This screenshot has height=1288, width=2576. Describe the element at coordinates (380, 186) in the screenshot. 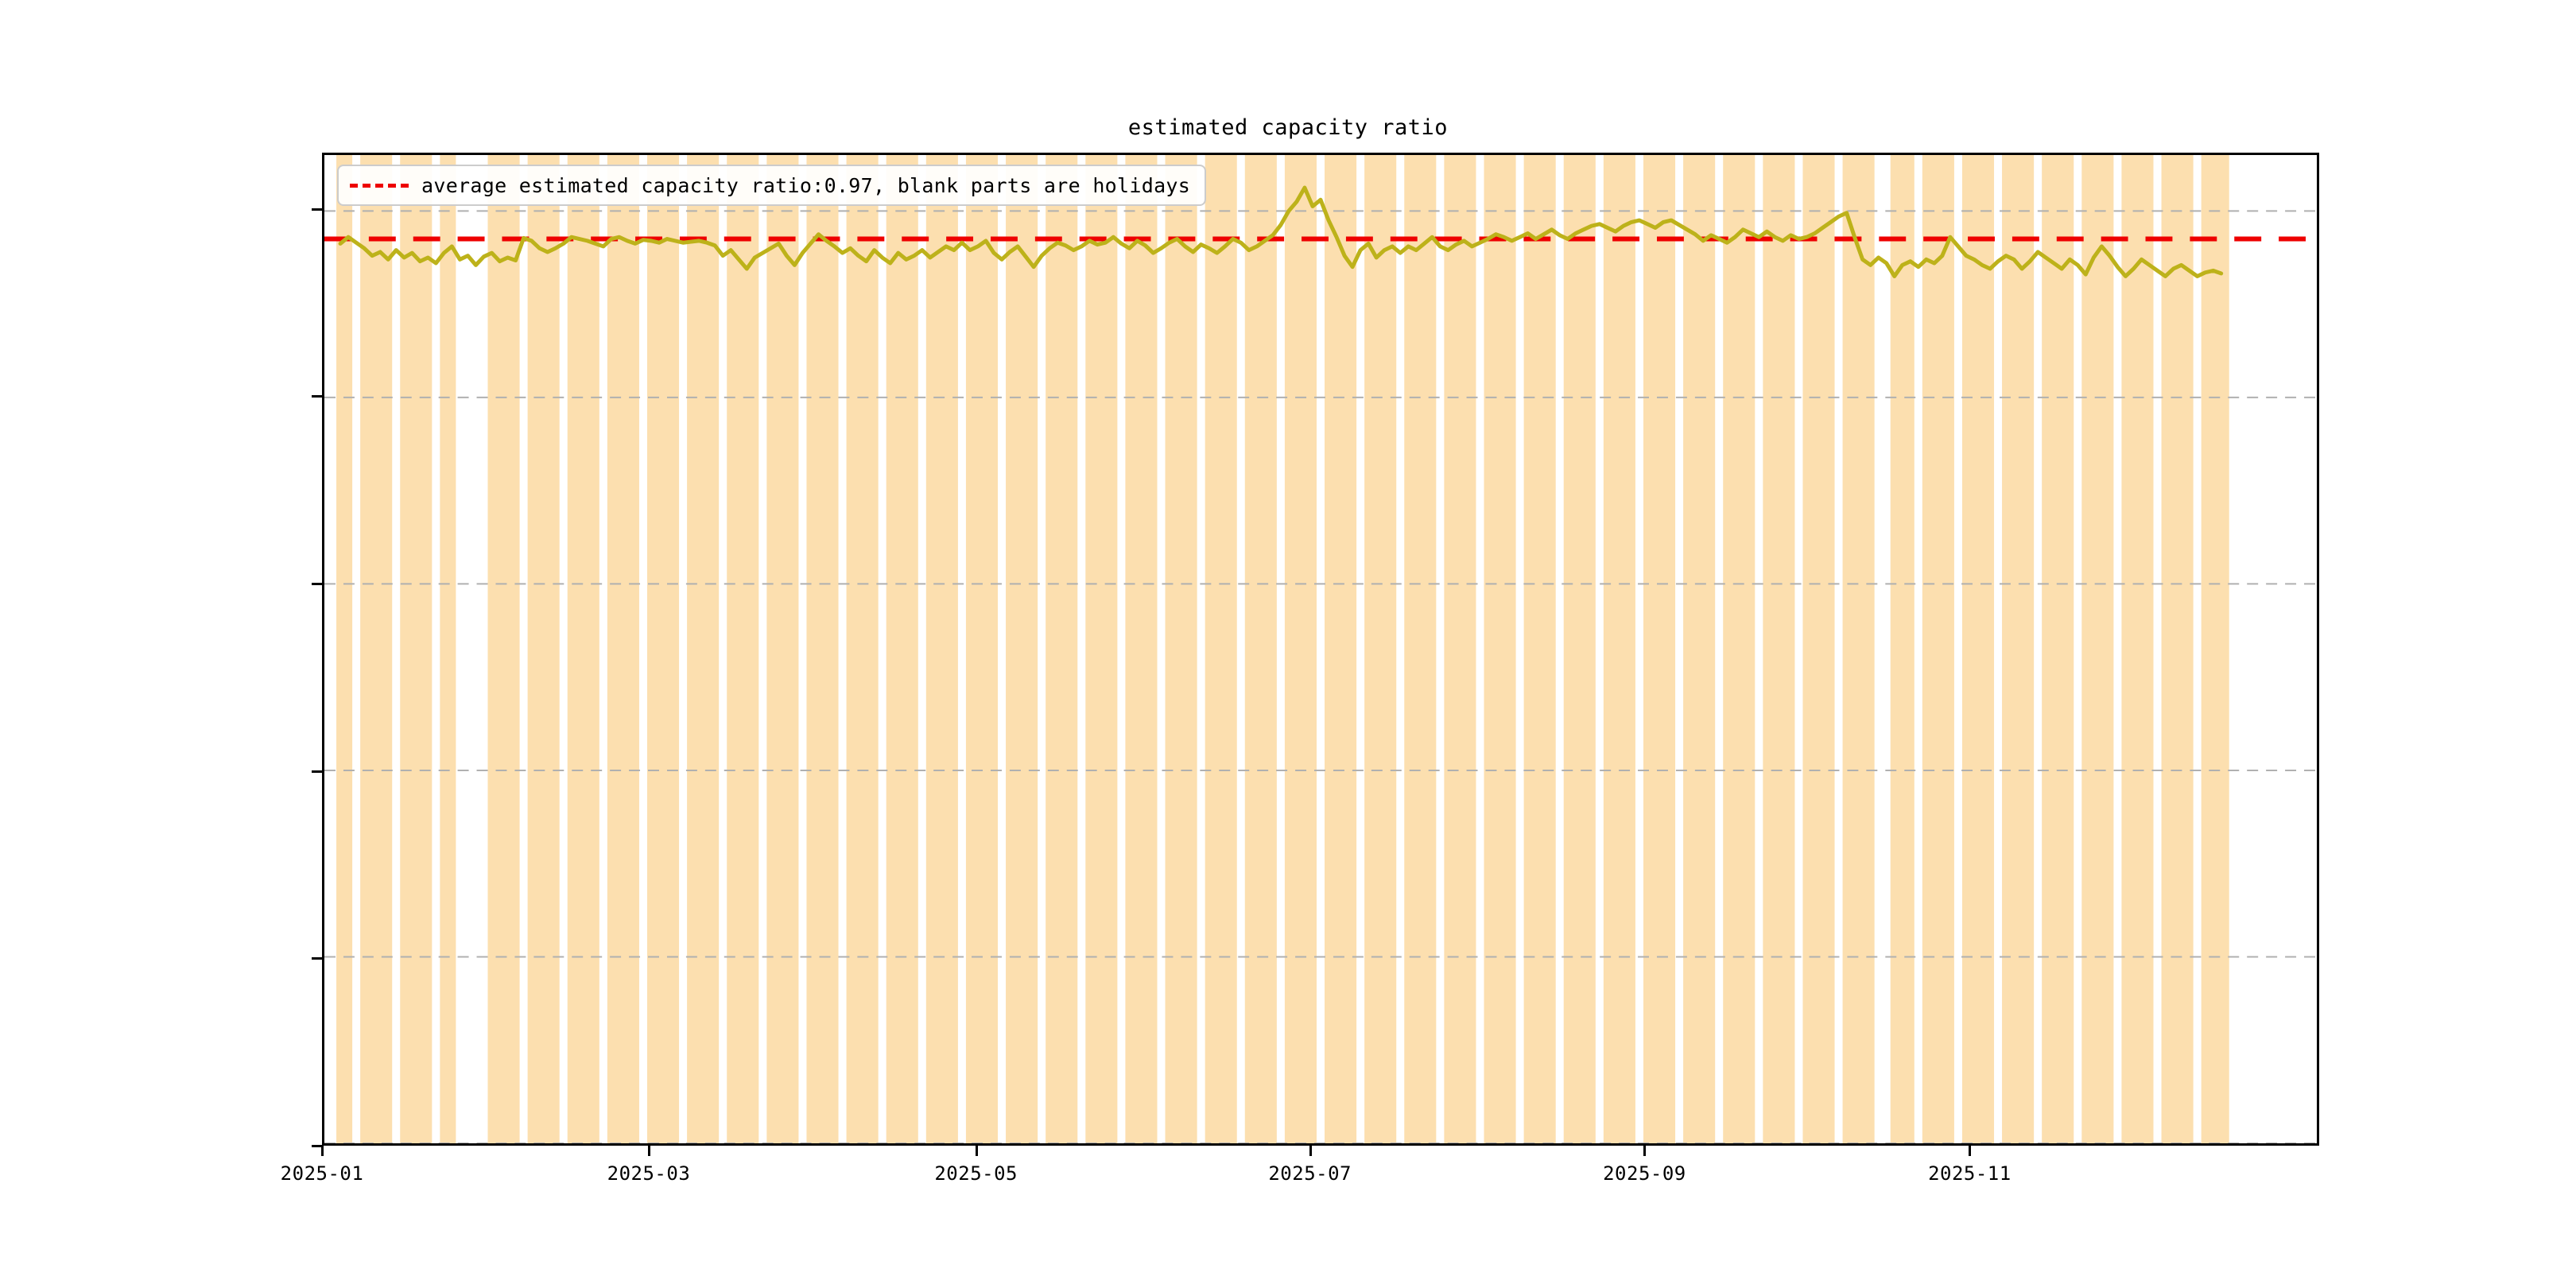

I see `legend-dashed-line-icon` at that location.